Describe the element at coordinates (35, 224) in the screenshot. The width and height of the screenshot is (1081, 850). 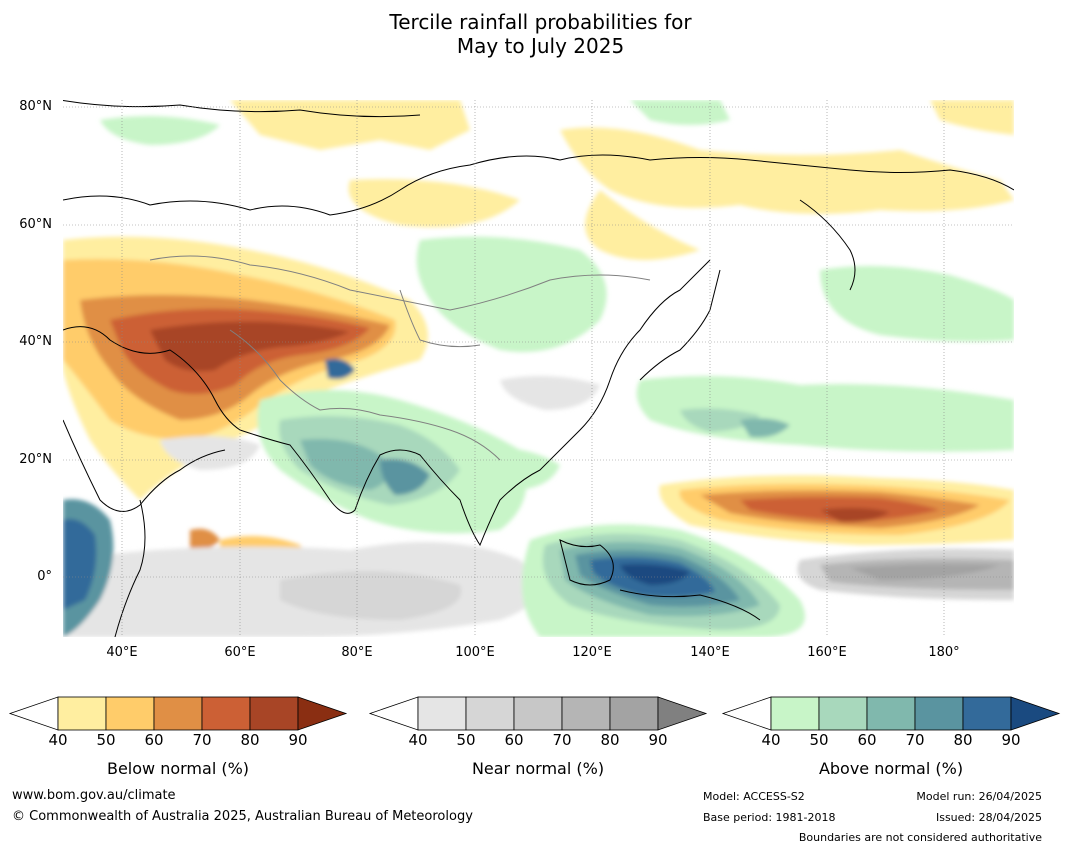
I see `lat-label-60n: 60°N` at that location.